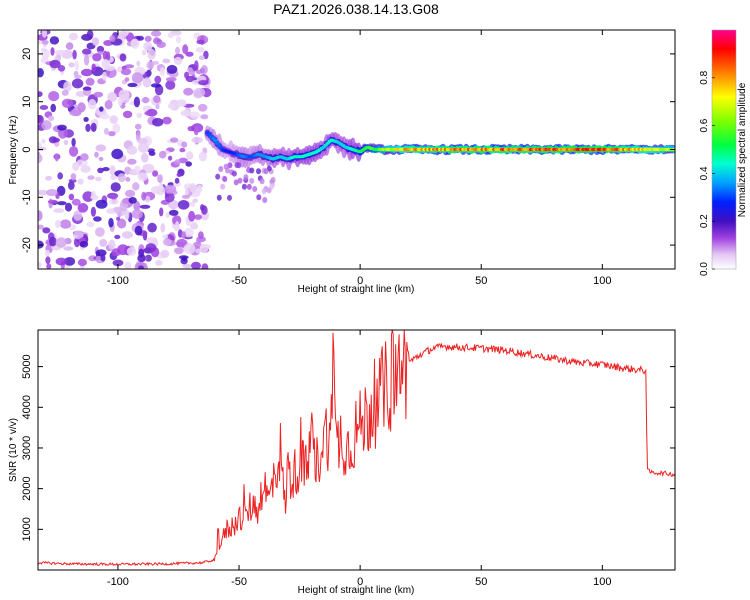  What do you see at coordinates (215, 141) in the screenshot?
I see `spectrogram-ridge-core` at bounding box center [215, 141].